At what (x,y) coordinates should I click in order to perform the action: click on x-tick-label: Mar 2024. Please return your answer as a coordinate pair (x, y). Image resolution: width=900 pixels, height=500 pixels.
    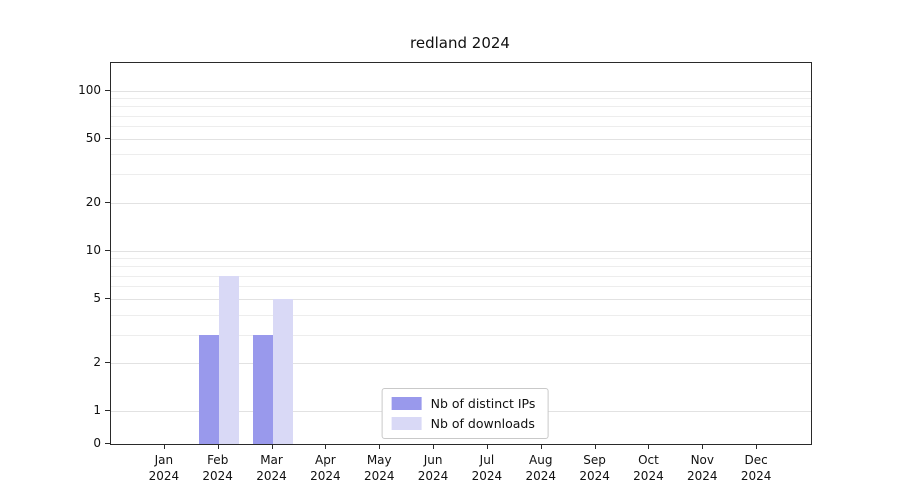
    Looking at the image, I should click on (271, 468).